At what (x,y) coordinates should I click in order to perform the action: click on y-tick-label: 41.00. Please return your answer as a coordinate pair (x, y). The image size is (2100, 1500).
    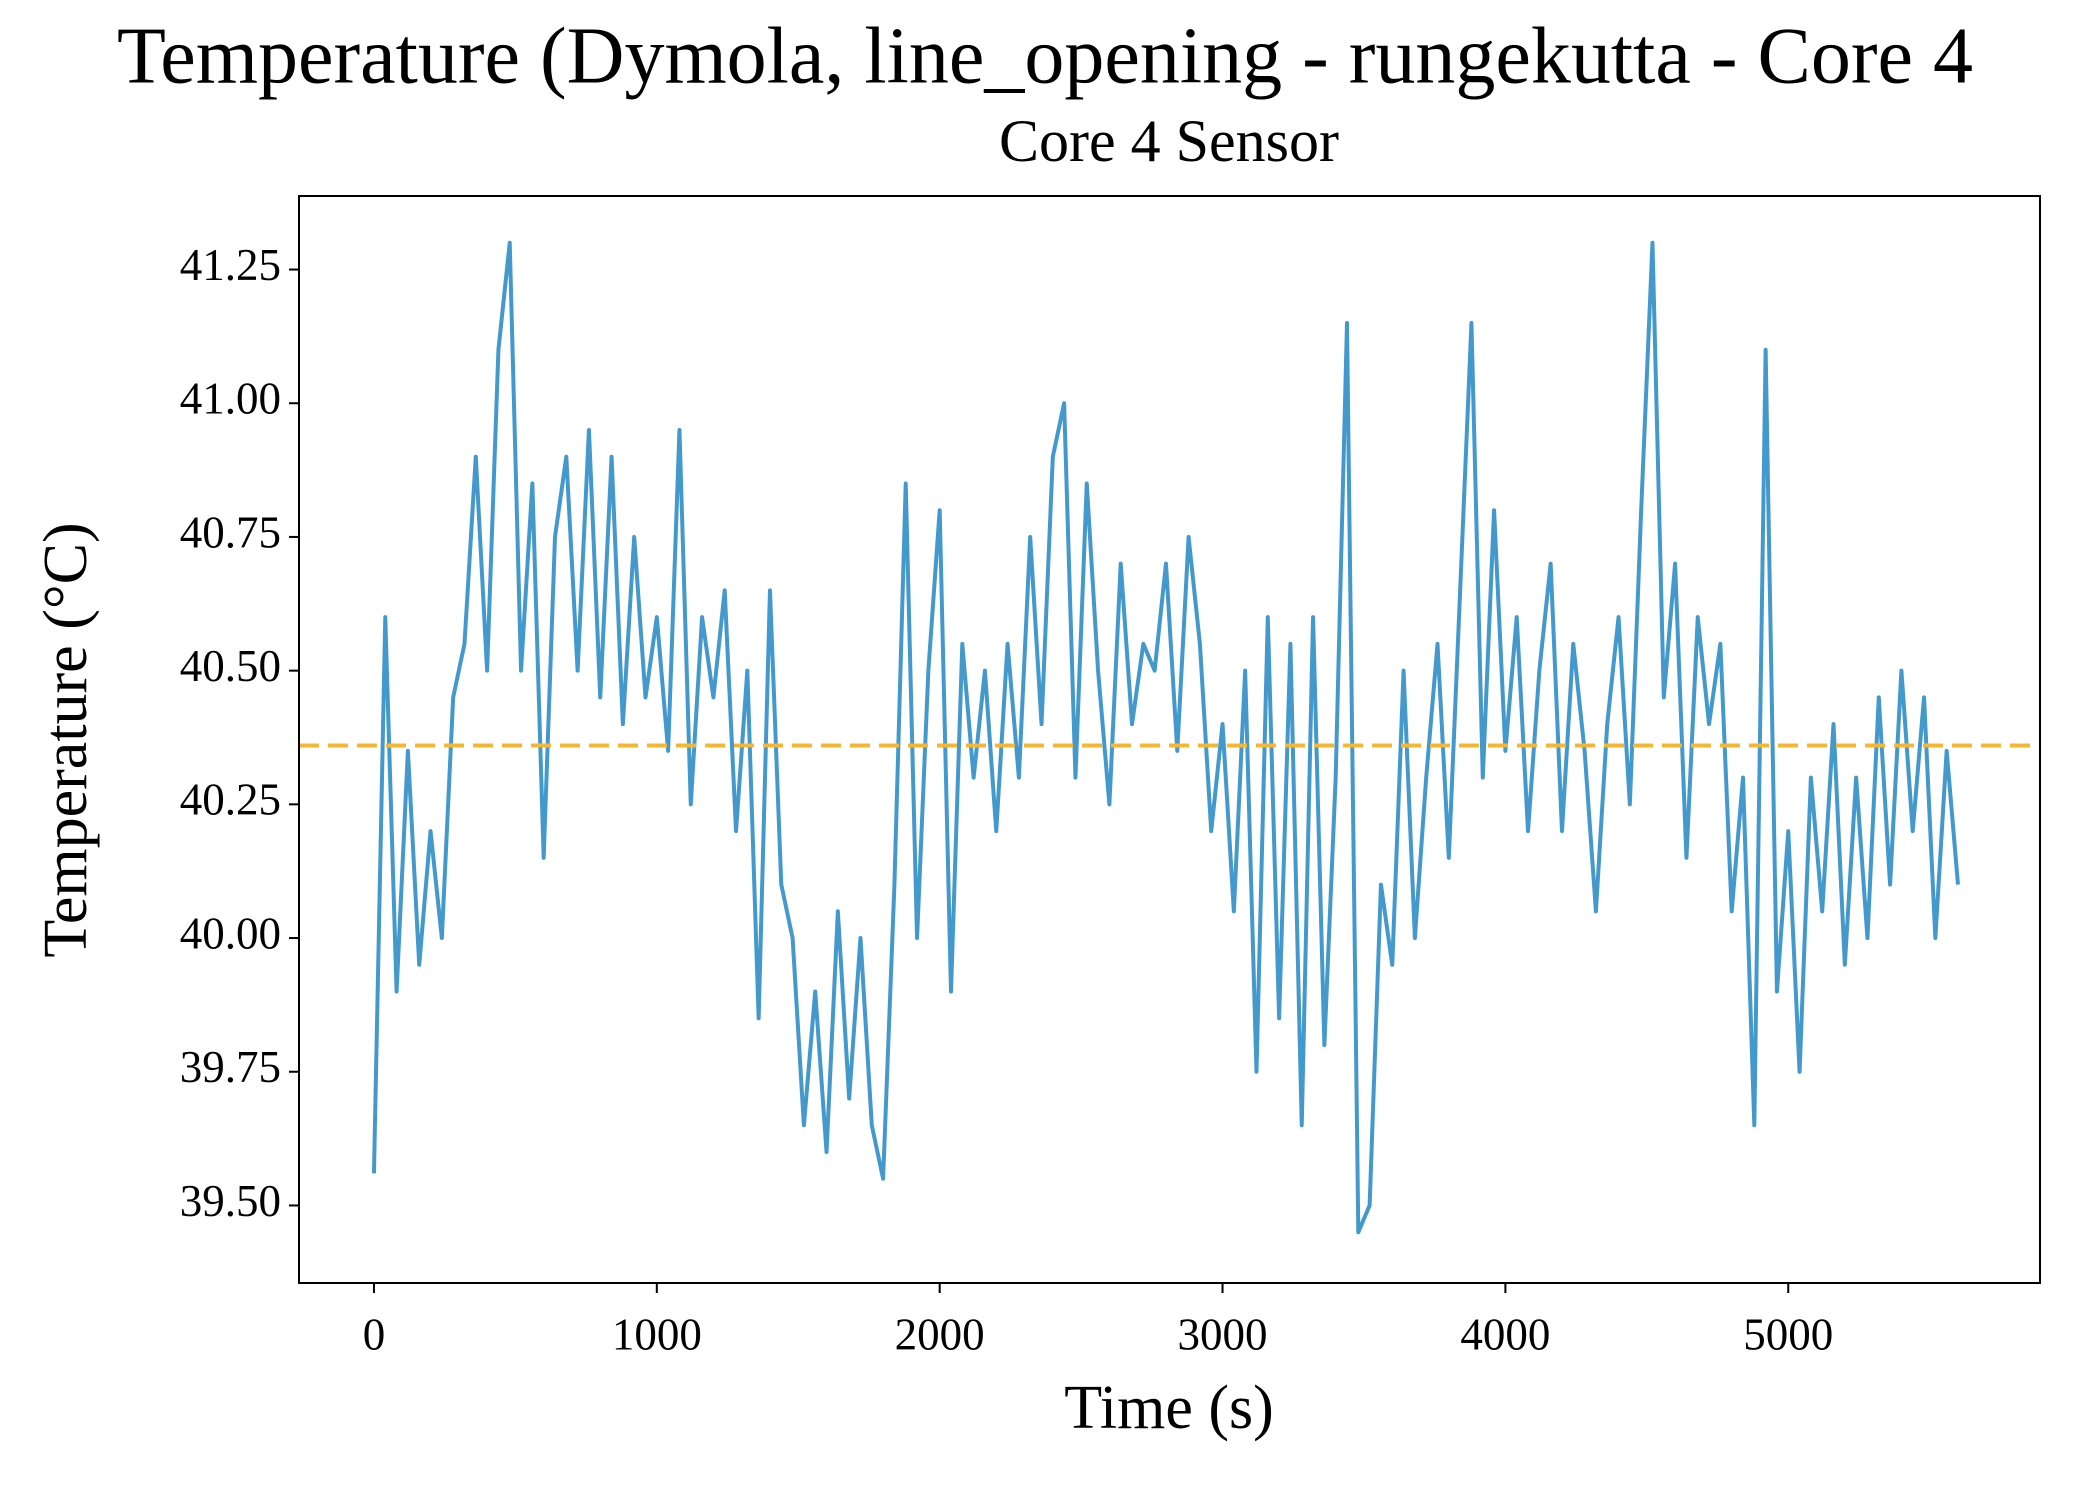
    Looking at the image, I should click on (230, 399).